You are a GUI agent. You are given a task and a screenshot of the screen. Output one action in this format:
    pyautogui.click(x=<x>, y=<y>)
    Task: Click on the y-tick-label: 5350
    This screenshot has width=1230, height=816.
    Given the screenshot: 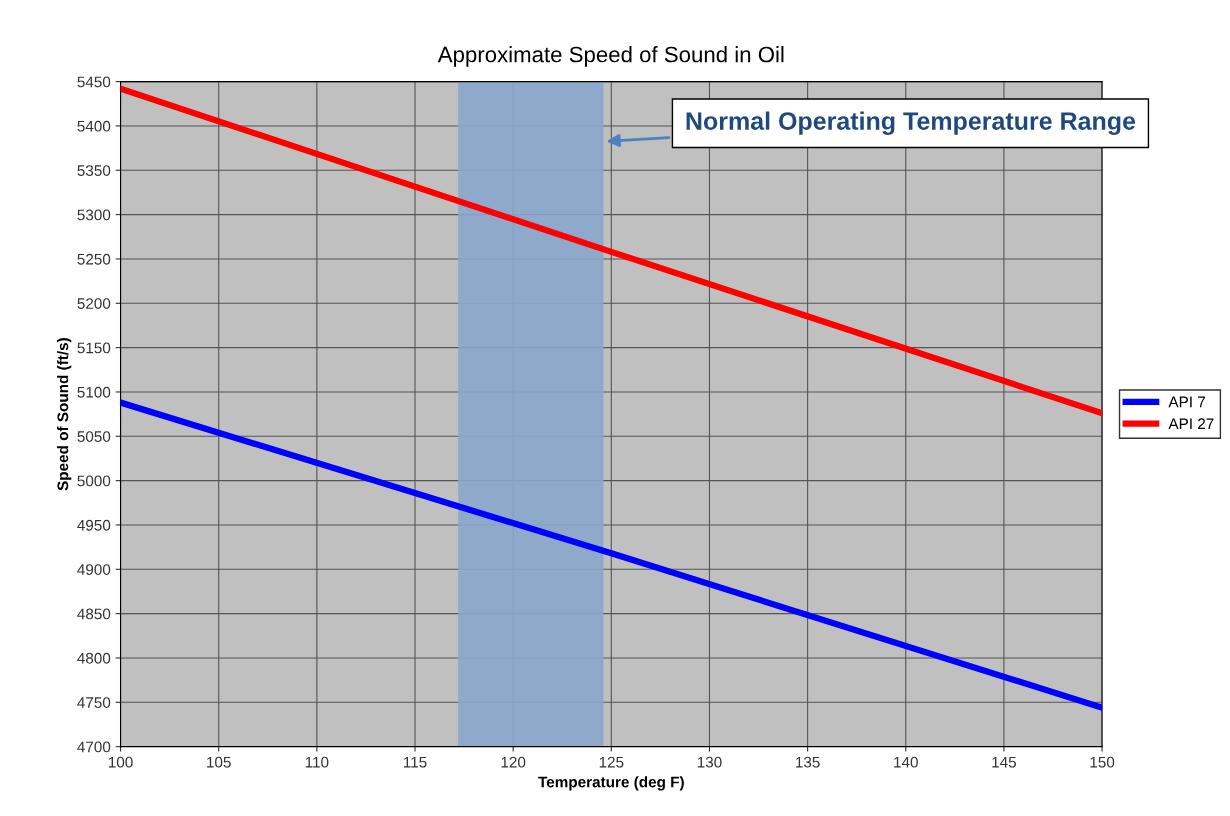 What is the action you would take?
    pyautogui.click(x=94, y=170)
    